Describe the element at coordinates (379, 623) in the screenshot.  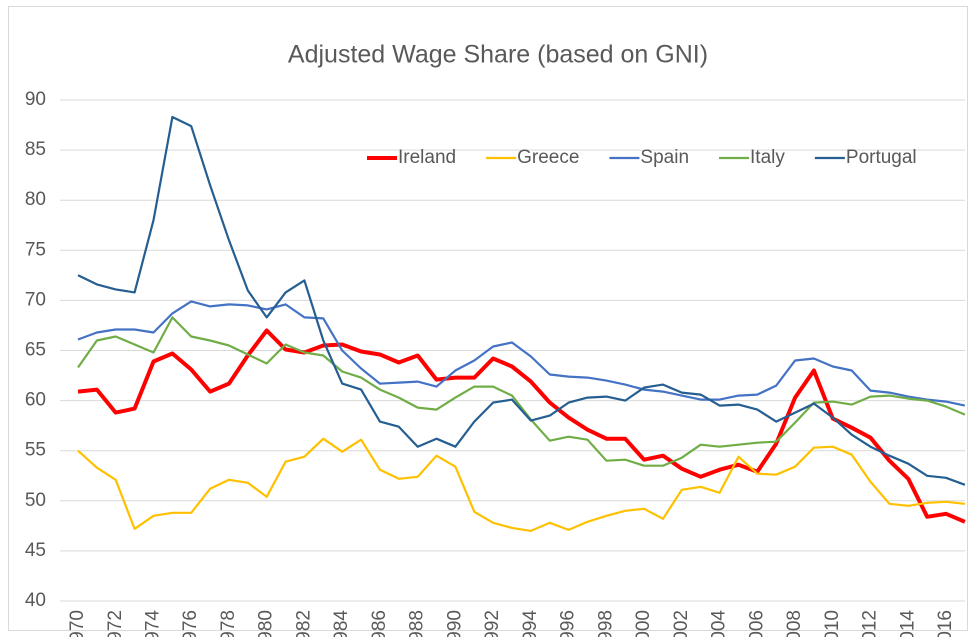
I see `x-tick-label: 1986` at that location.